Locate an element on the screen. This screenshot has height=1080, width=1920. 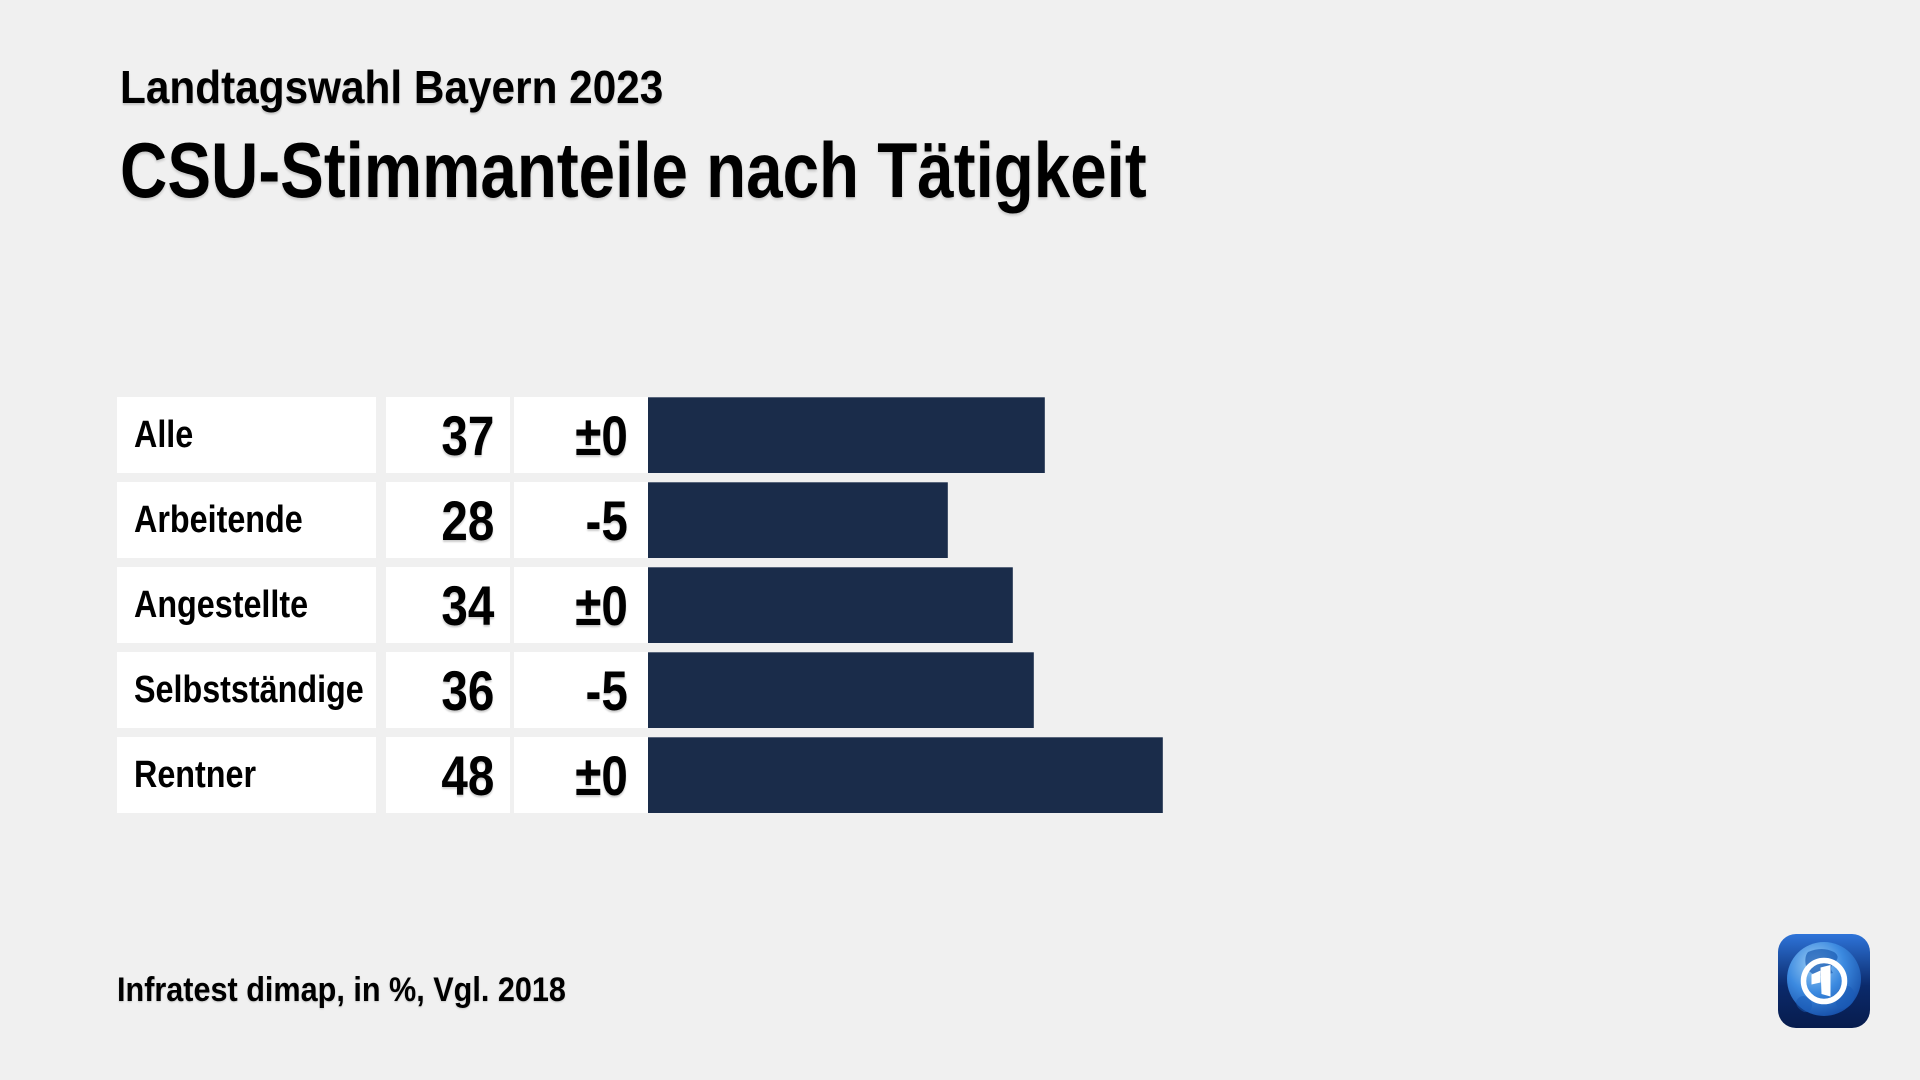
logo-one is located at coordinates (1825, 981).